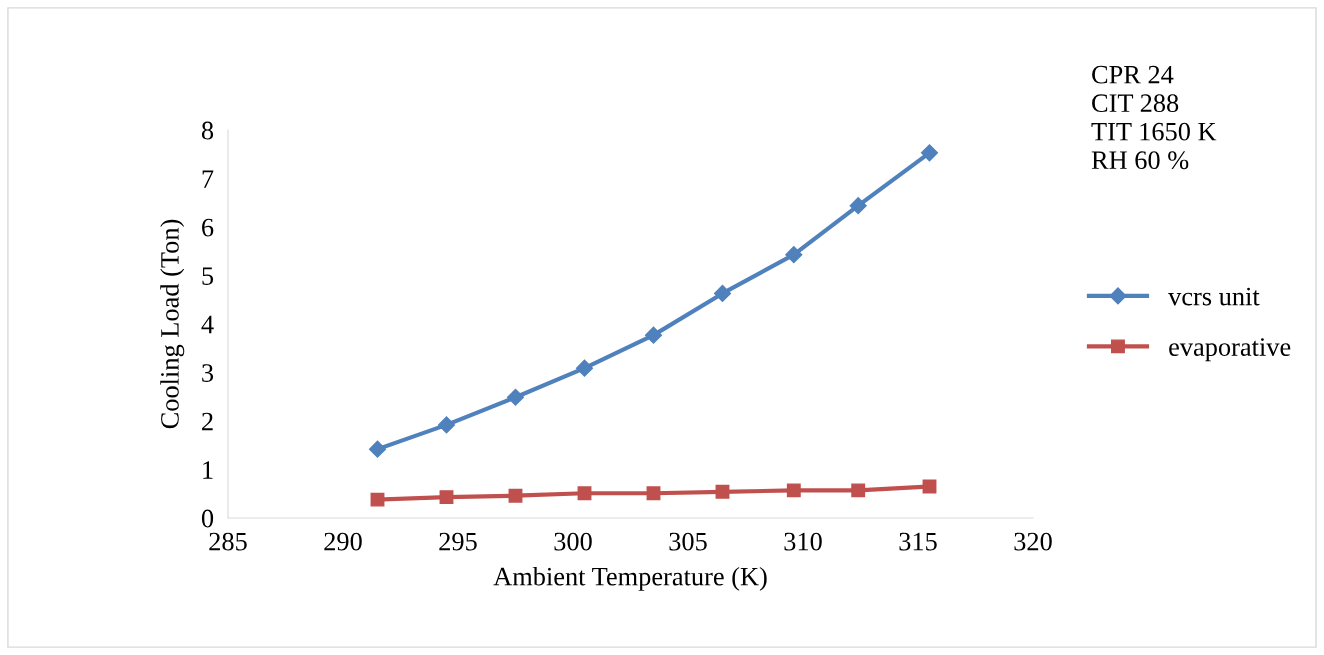  Describe the element at coordinates (573, 541) in the screenshot. I see `x-tick-label: 300` at that location.